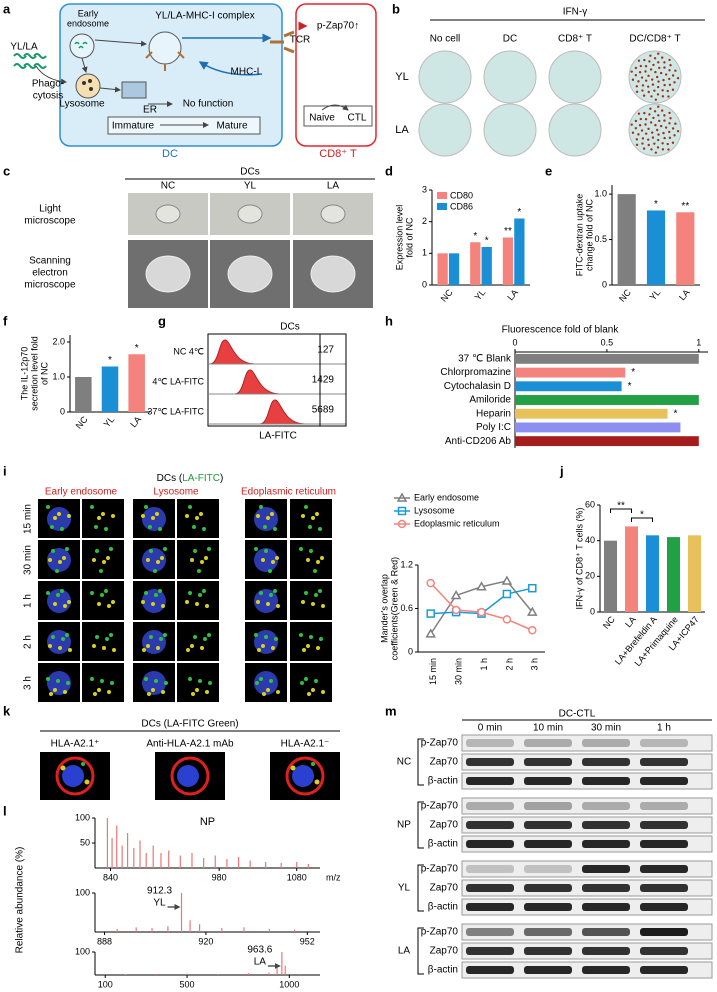  Describe the element at coordinates (205, 941) in the screenshot. I see `x-tick-label: 920` at that location.